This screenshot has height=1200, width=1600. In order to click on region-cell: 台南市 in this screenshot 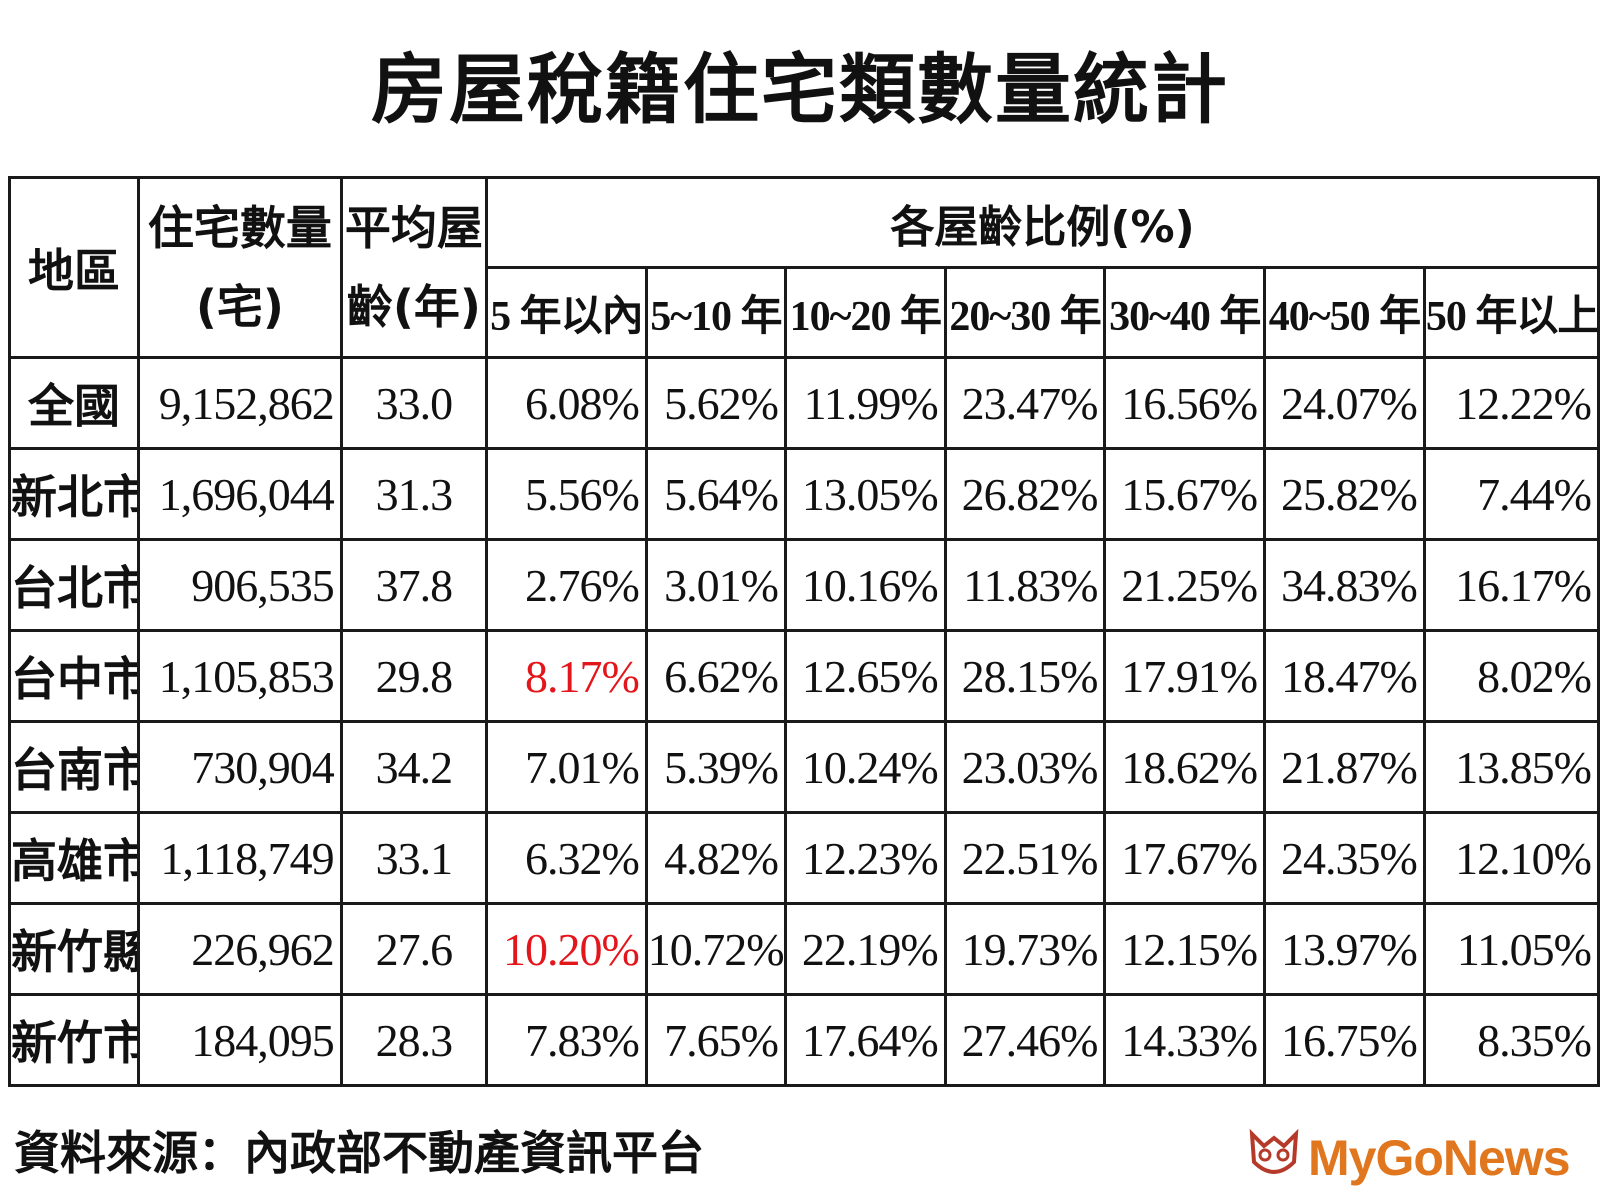, I will do `click(74, 767)`.